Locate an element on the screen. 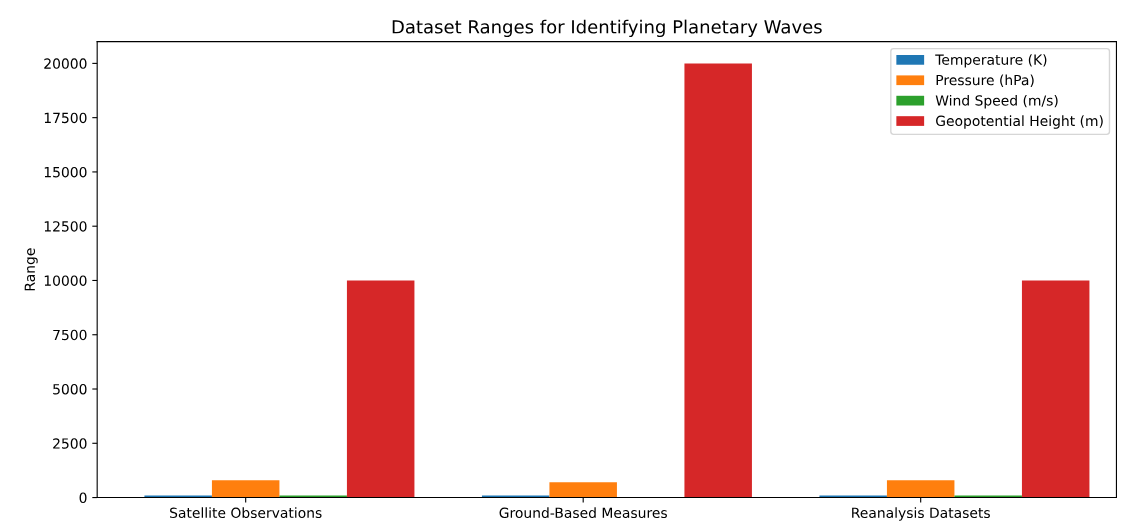  legend-label: Temperature (K) is located at coordinates (991, 61).